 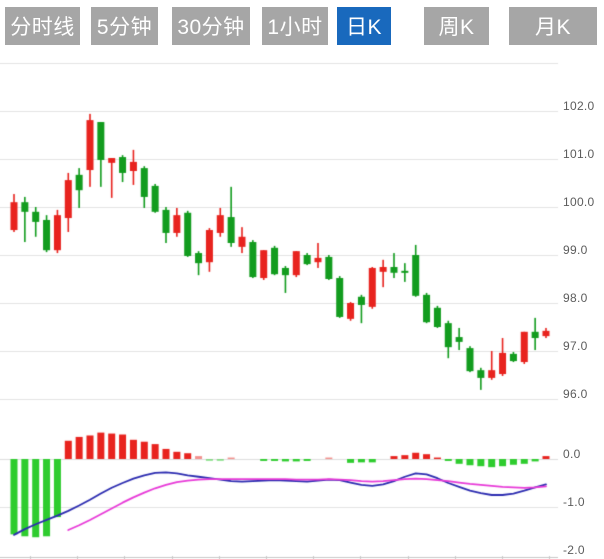 I want to click on price-axis-label: 102.0, so click(x=579, y=106).